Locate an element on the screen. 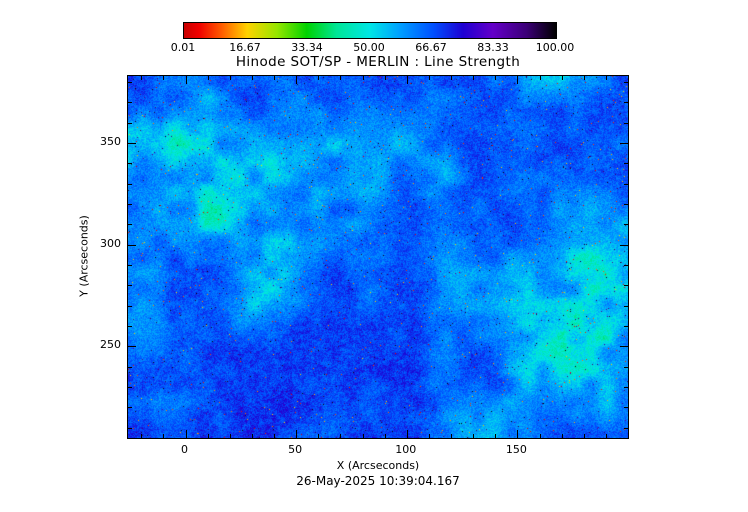  colorbar-tick-label: 16.67 is located at coordinates (245, 47).